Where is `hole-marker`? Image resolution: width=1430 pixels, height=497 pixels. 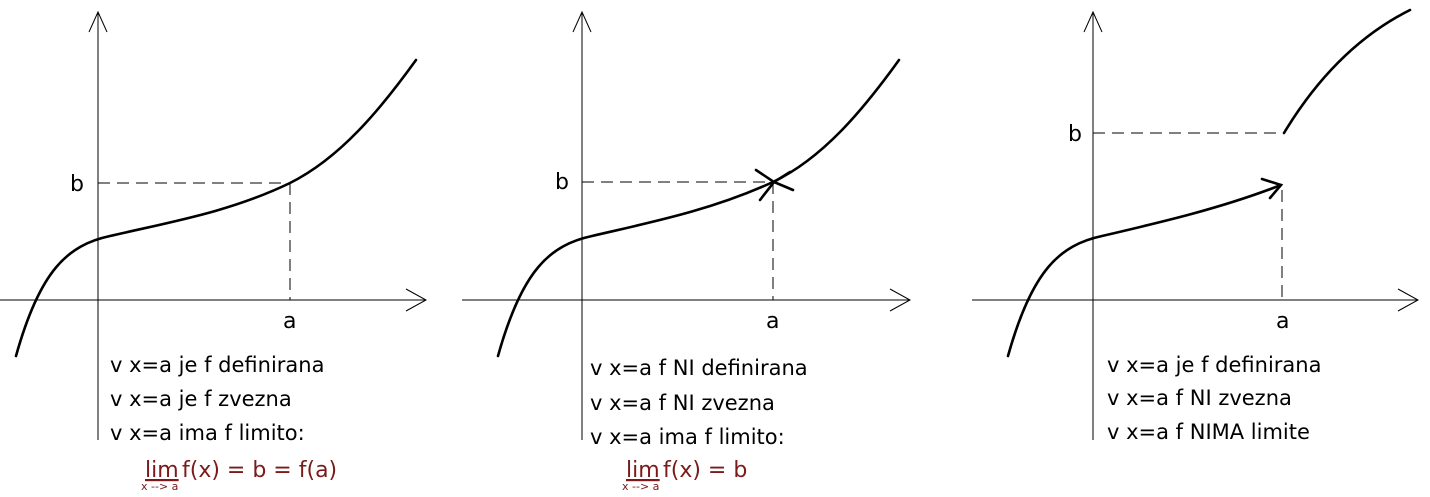 hole-marker is located at coordinates (774, 185).